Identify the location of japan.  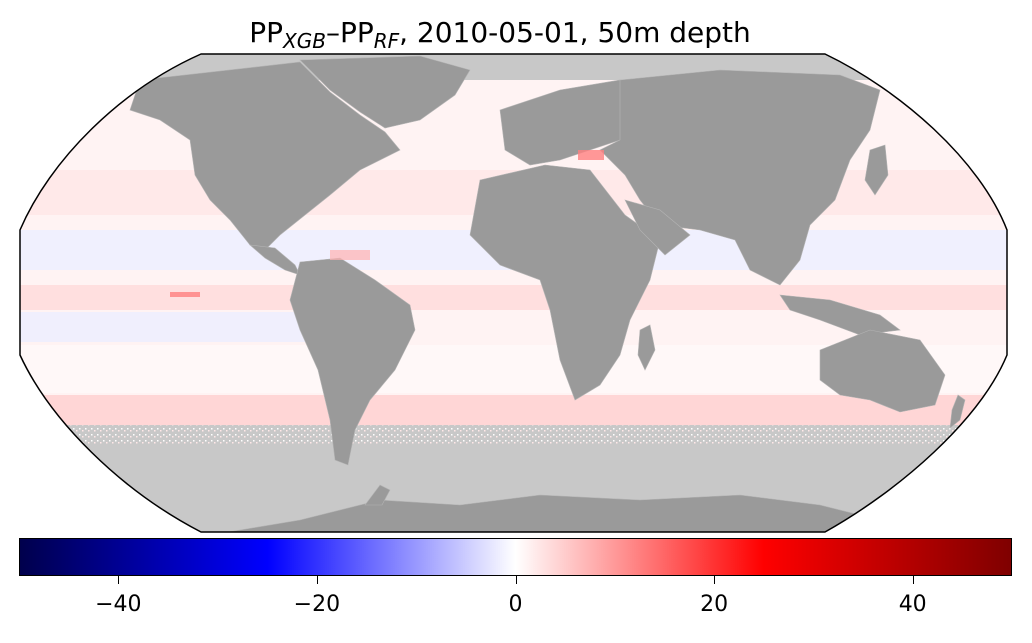
(876, 170).